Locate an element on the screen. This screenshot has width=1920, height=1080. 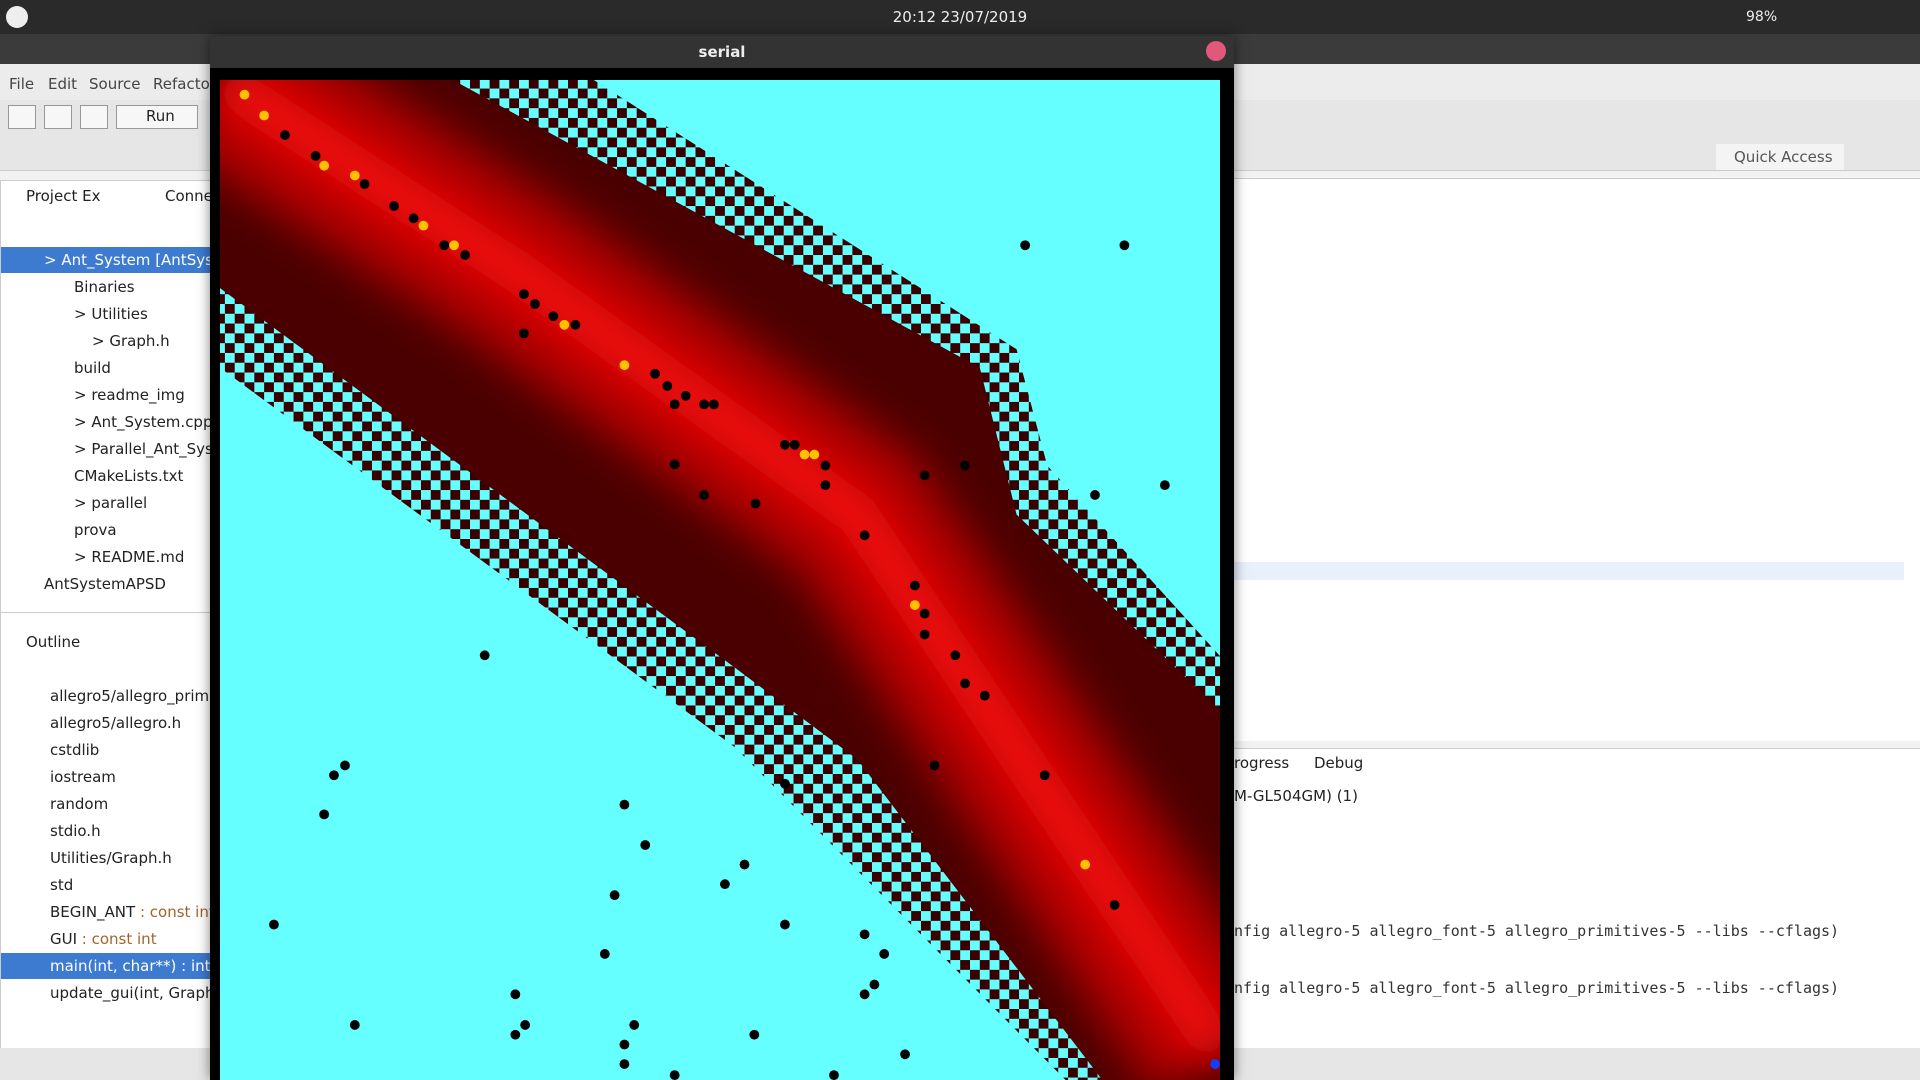
outline-item: GUI : const int is located at coordinates (103, 939).